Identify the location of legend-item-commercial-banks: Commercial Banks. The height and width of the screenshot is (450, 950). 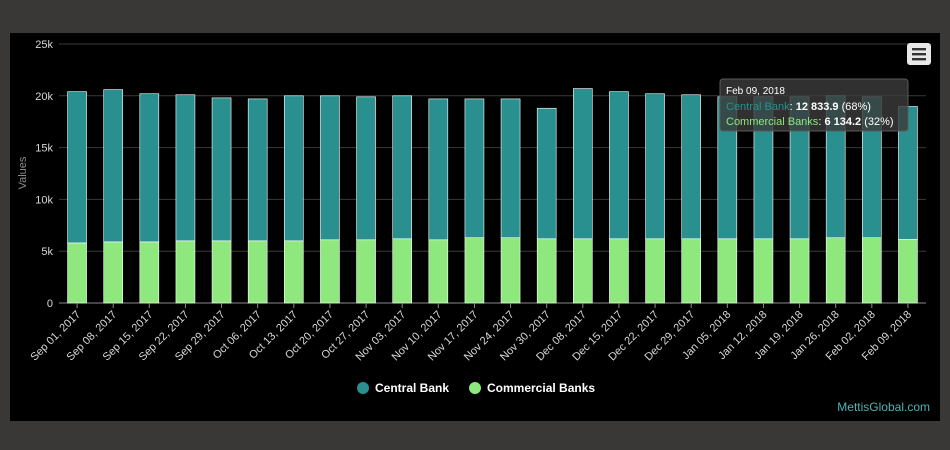
(532, 388).